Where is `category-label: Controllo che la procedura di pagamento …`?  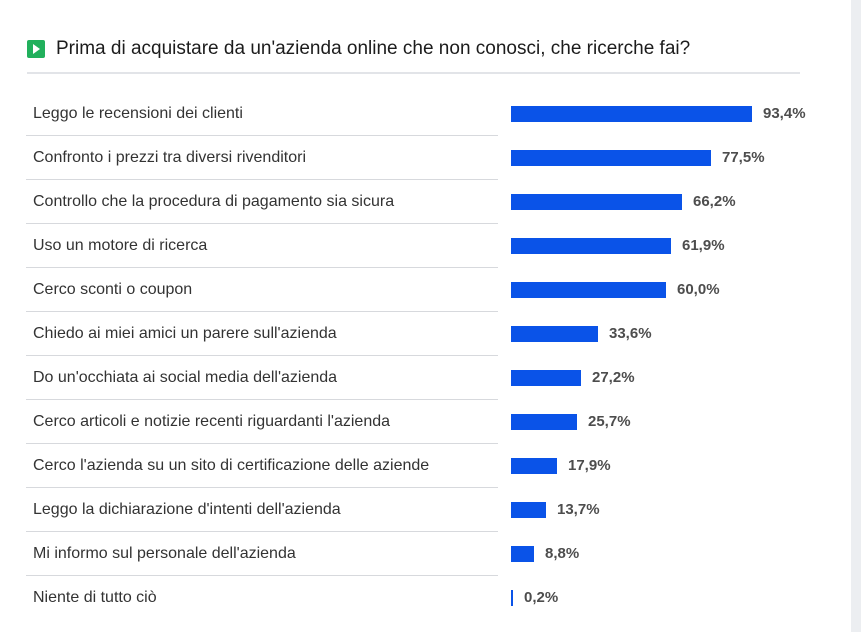 category-label: Controllo che la procedura di pagamento … is located at coordinates (214, 201).